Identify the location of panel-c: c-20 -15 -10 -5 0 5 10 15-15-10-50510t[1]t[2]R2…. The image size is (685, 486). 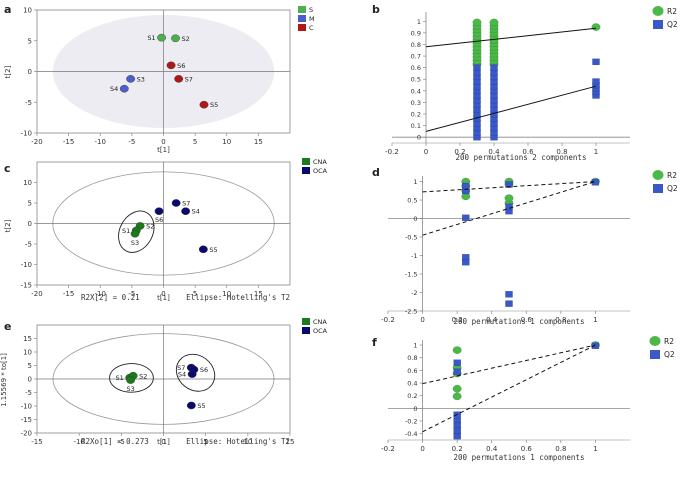
(166, 230).